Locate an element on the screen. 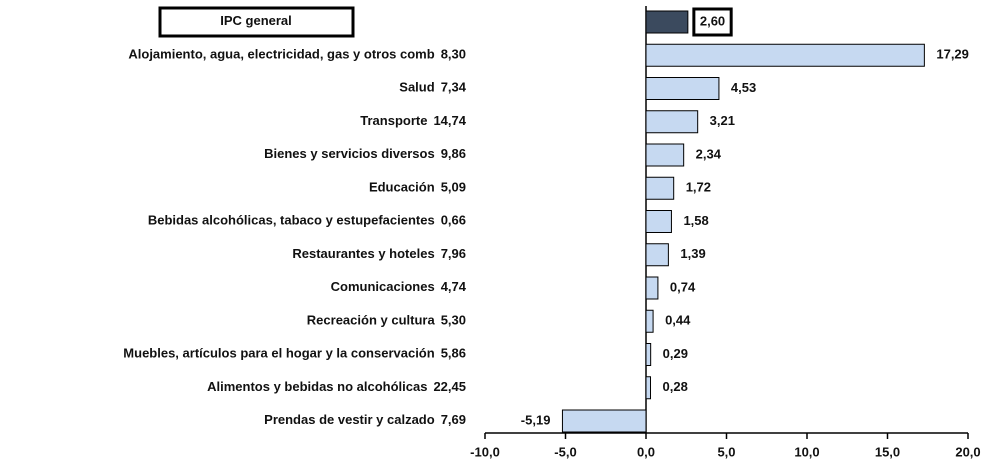  value-label: 1,58 is located at coordinates (695, 220).